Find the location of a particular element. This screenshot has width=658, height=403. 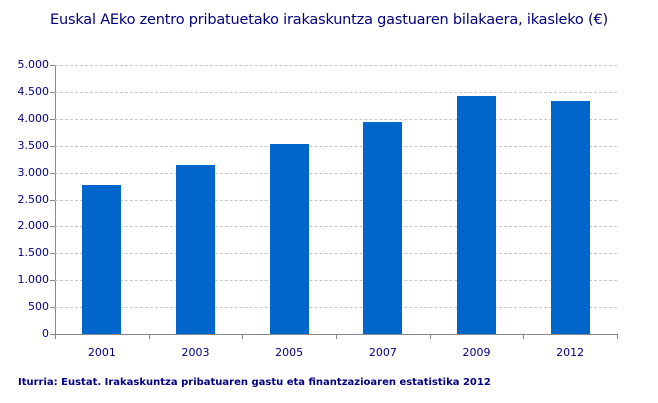

x-tick-label: 2003 is located at coordinates (195, 352).